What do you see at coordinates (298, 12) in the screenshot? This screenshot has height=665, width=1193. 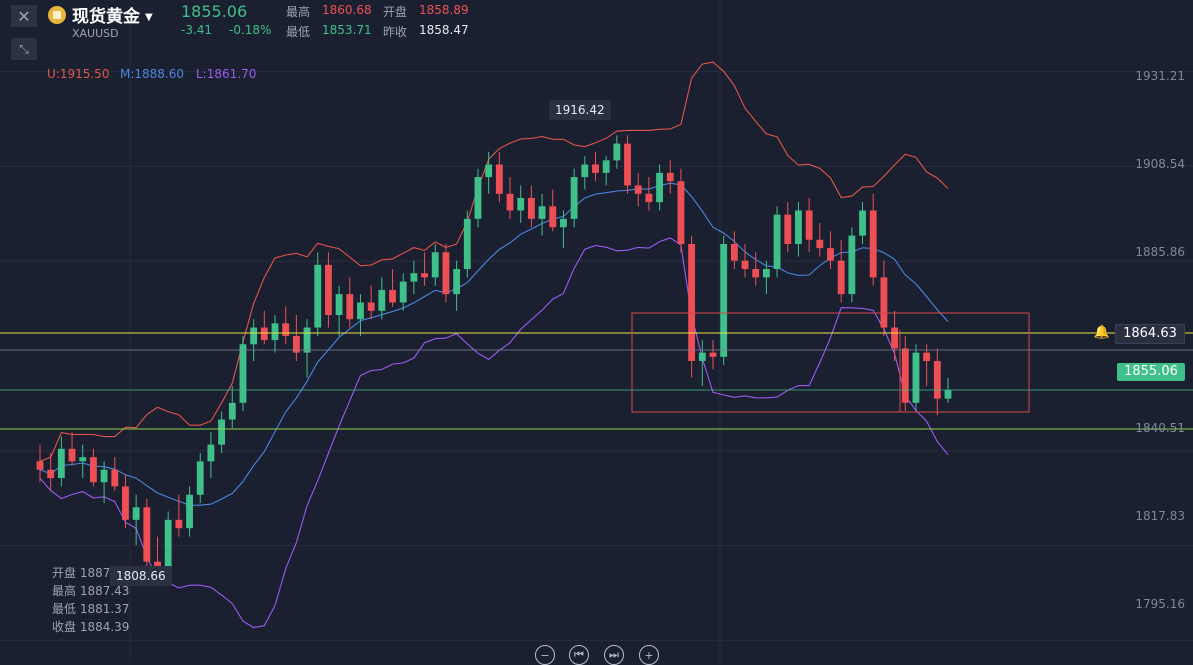 I see `high-label: 最高` at bounding box center [298, 12].